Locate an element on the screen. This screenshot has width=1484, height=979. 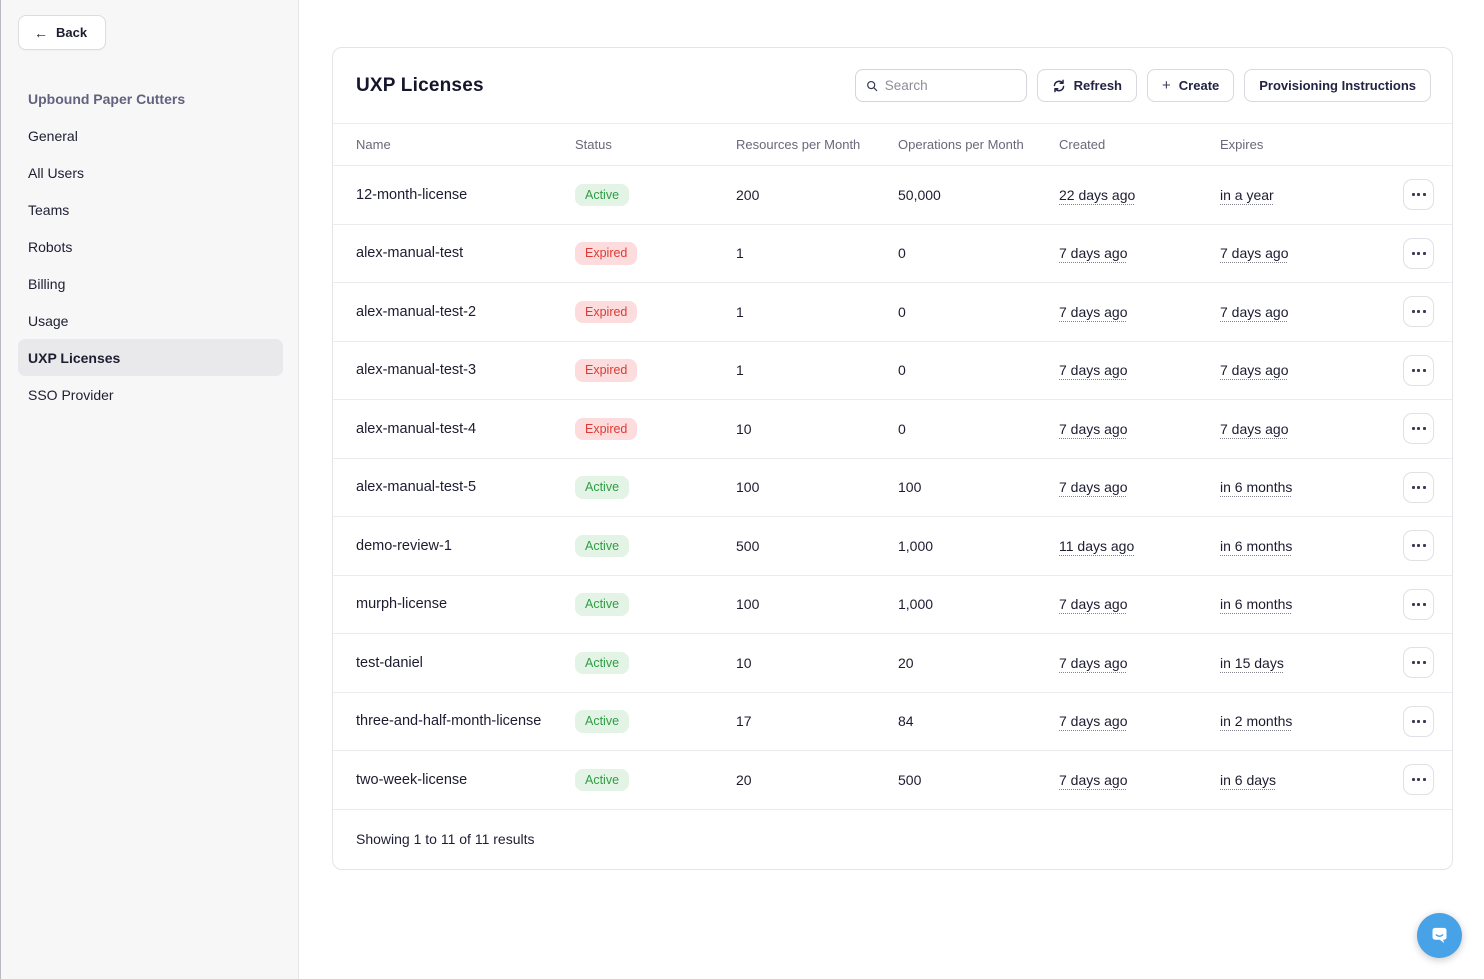
chat-bubble-icon is located at coordinates (1439, 935).